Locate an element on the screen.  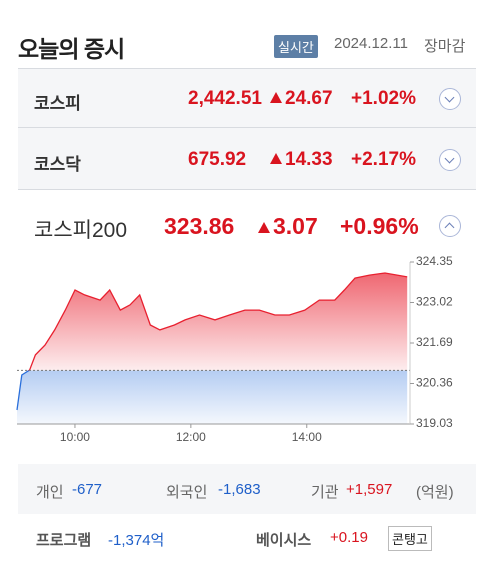
index-value: 675.92 is located at coordinates (217, 159).